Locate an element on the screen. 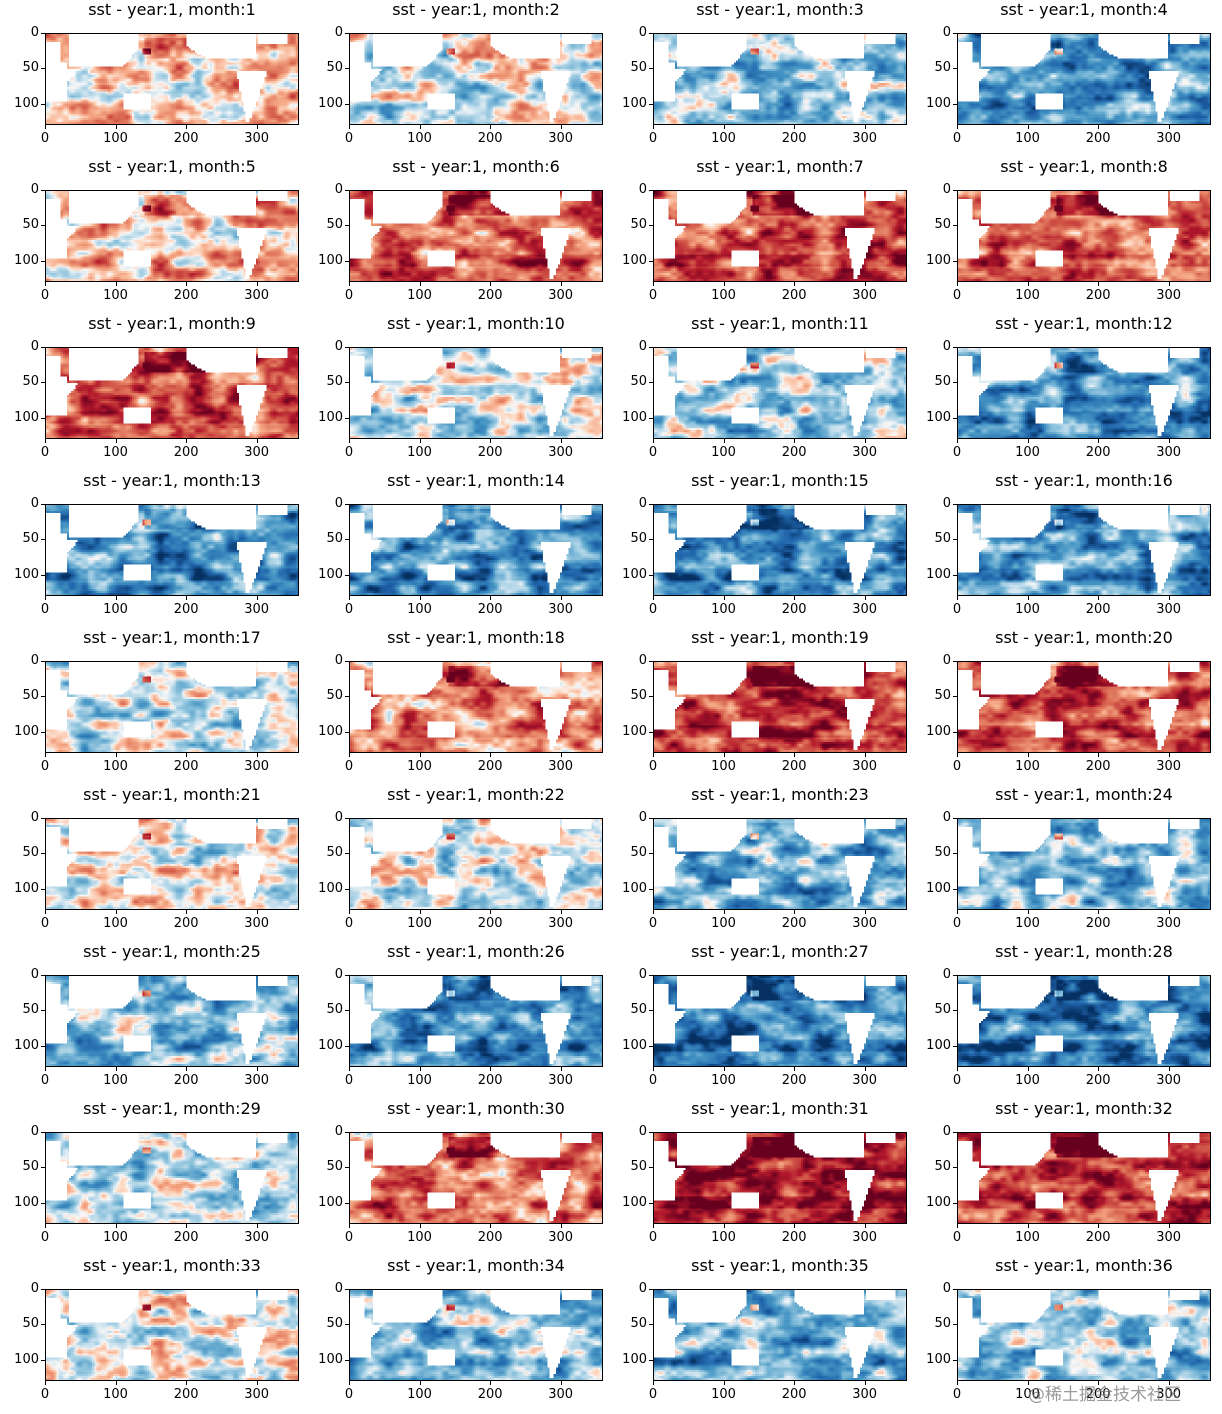 The image size is (1222, 1414). subplot-title: sst - year:1, month:33 is located at coordinates (172, 1265).